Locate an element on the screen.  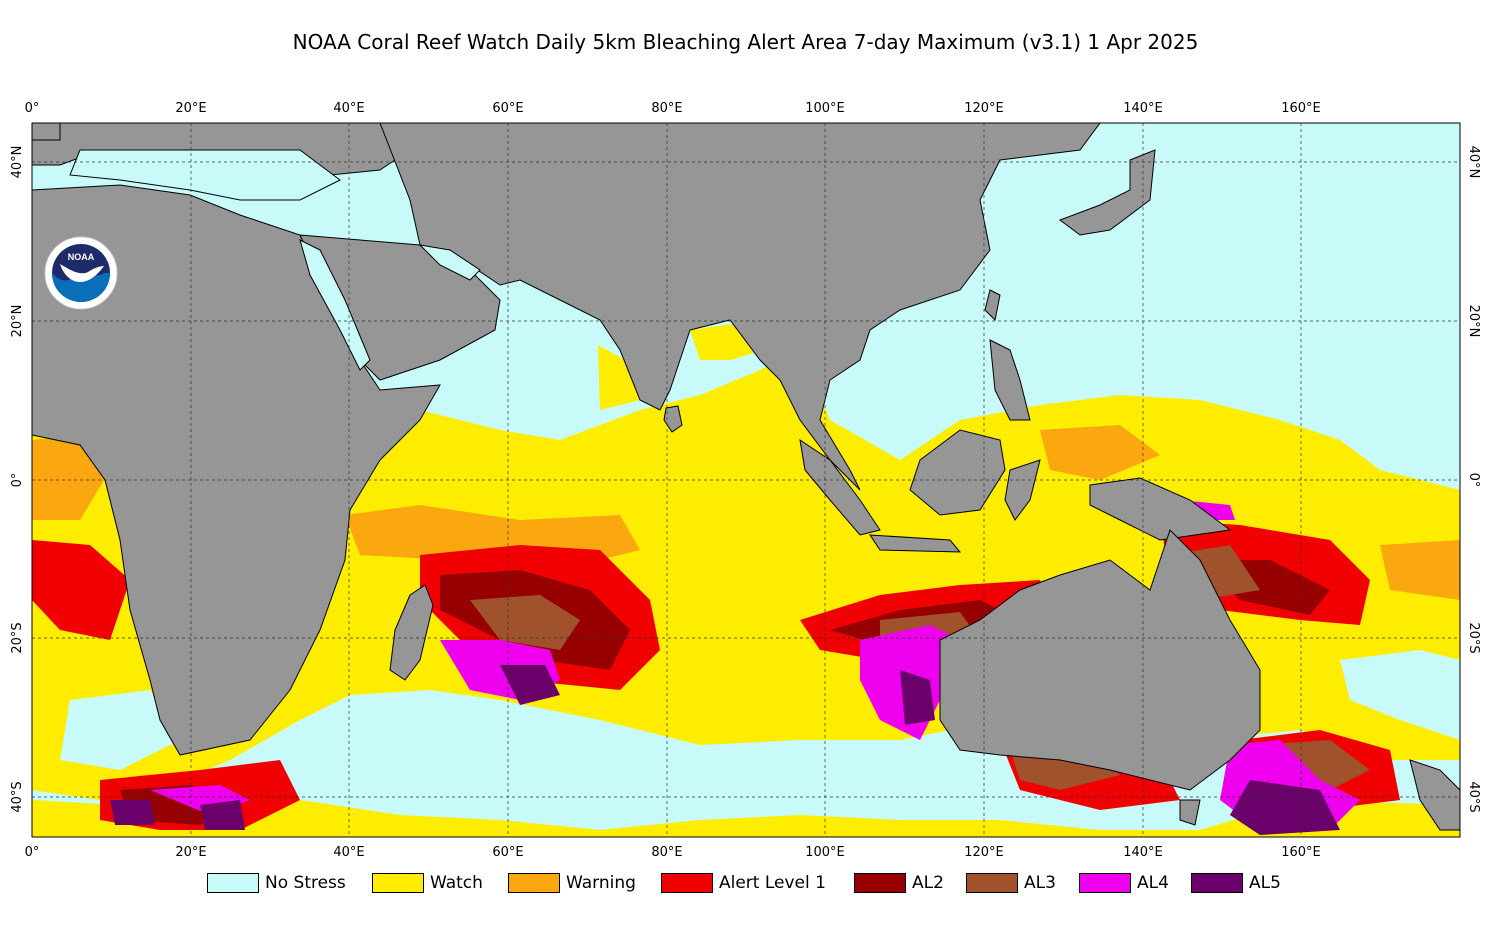
bottom-tick: 120°E is located at coordinates (984, 852).